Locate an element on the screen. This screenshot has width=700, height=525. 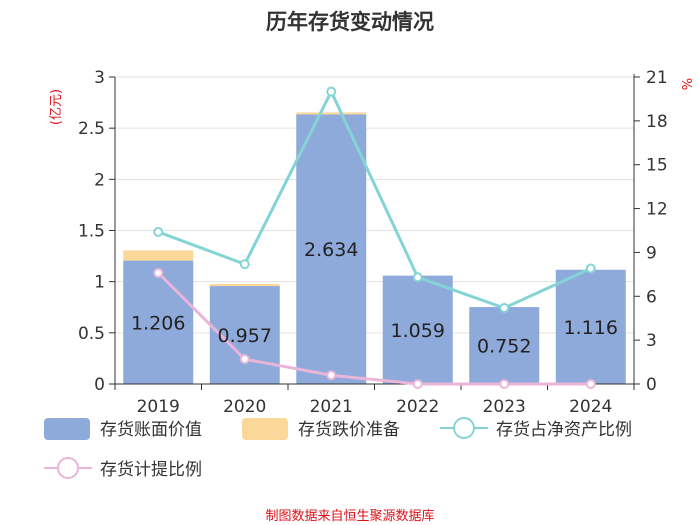
legend-provision-ratio: 存货计提比例 is located at coordinates (123, 468).